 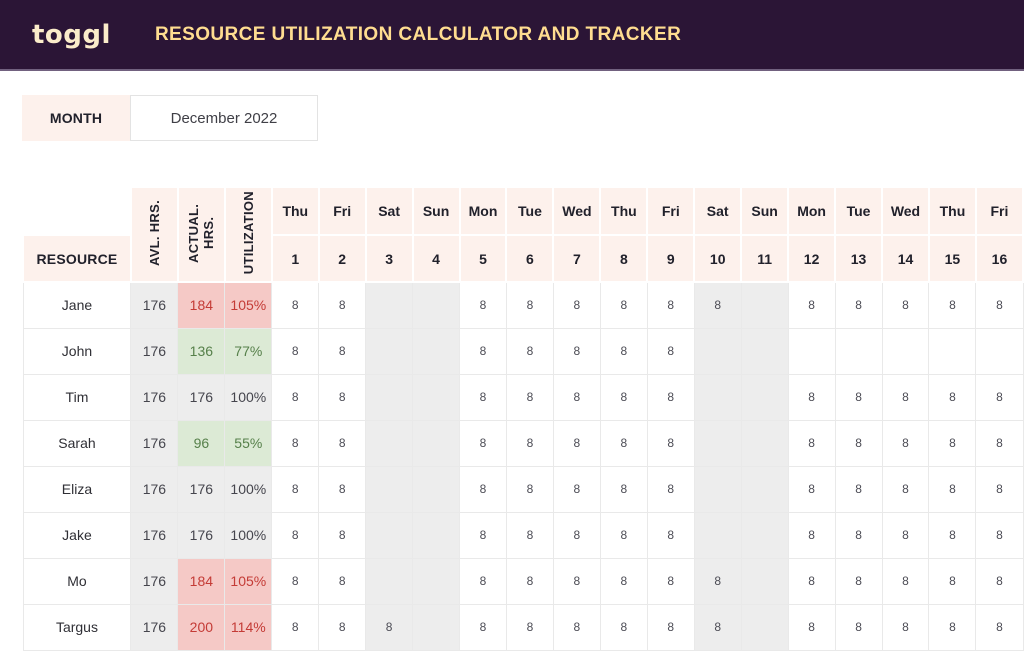 I want to click on actual-hrs-cell: 176, so click(x=201, y=489).